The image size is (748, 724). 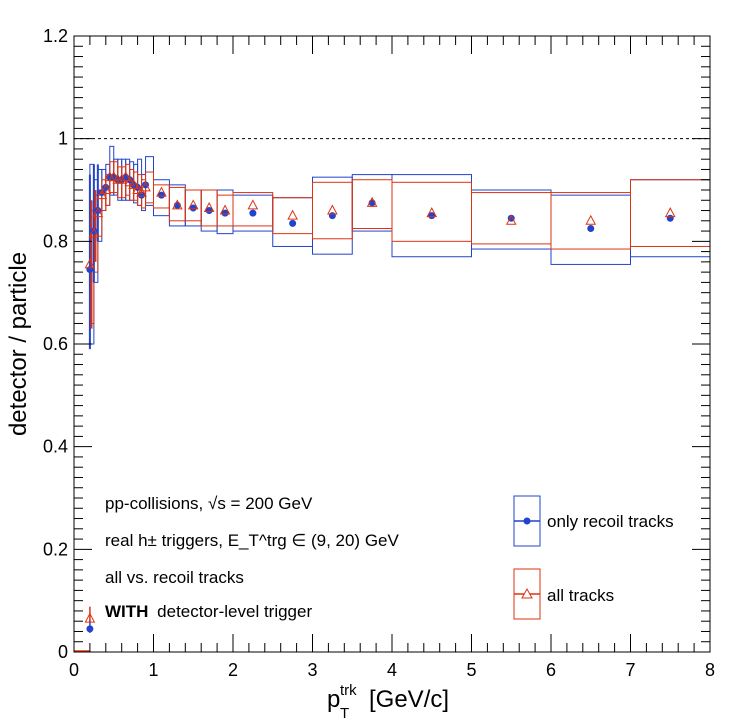 What do you see at coordinates (153, 670) in the screenshot?
I see `x-tick-label: 1` at bounding box center [153, 670].